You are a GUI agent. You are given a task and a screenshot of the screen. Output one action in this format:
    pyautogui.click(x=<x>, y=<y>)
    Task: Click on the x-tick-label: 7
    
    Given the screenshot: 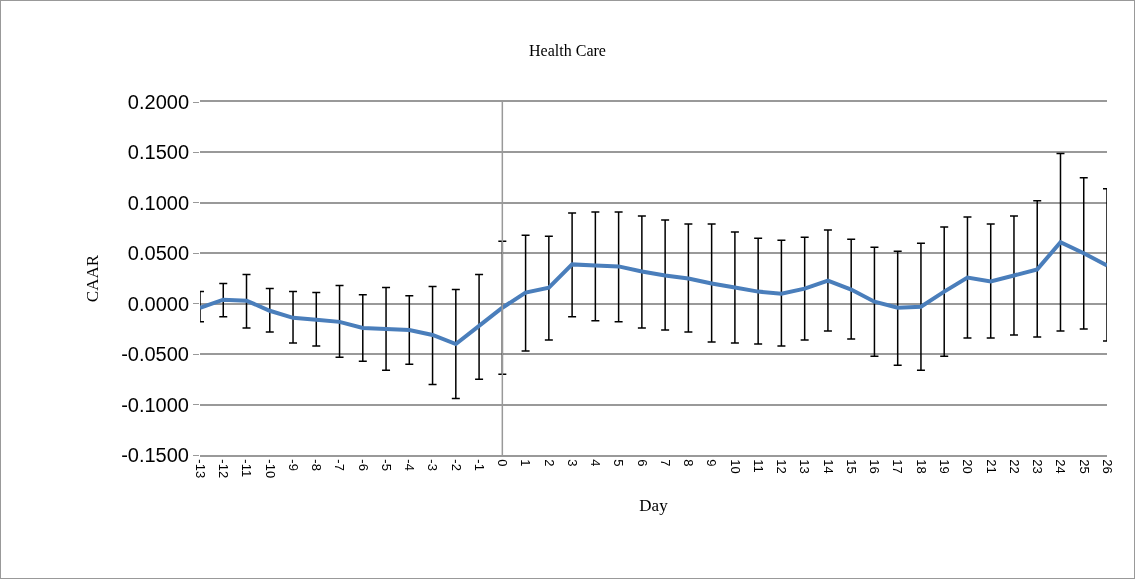 What is the action you would take?
    pyautogui.click(x=665, y=463)
    